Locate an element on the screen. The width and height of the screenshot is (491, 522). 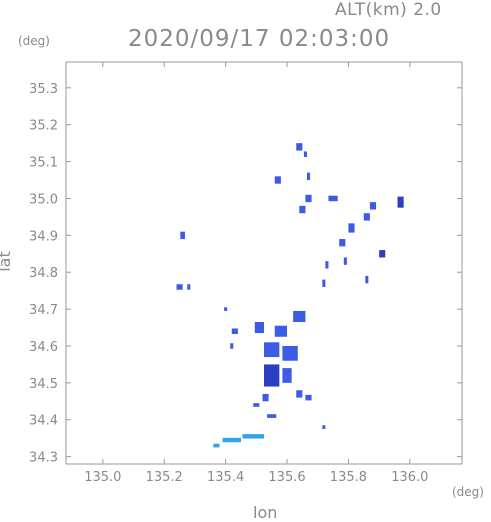
y-tick-label: 34.5 is located at coordinates (43, 384).